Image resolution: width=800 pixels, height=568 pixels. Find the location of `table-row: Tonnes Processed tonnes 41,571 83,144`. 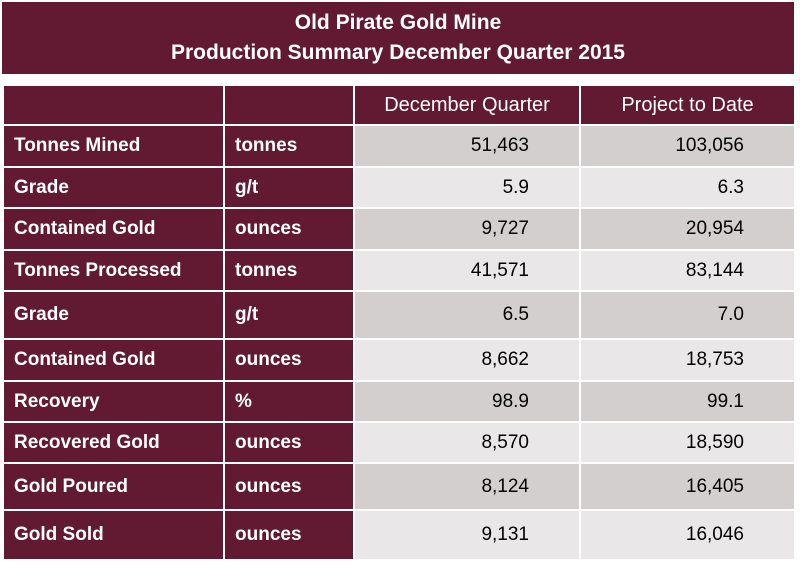

table-row: Tonnes Processed tonnes 41,571 83,144 is located at coordinates (399, 270).